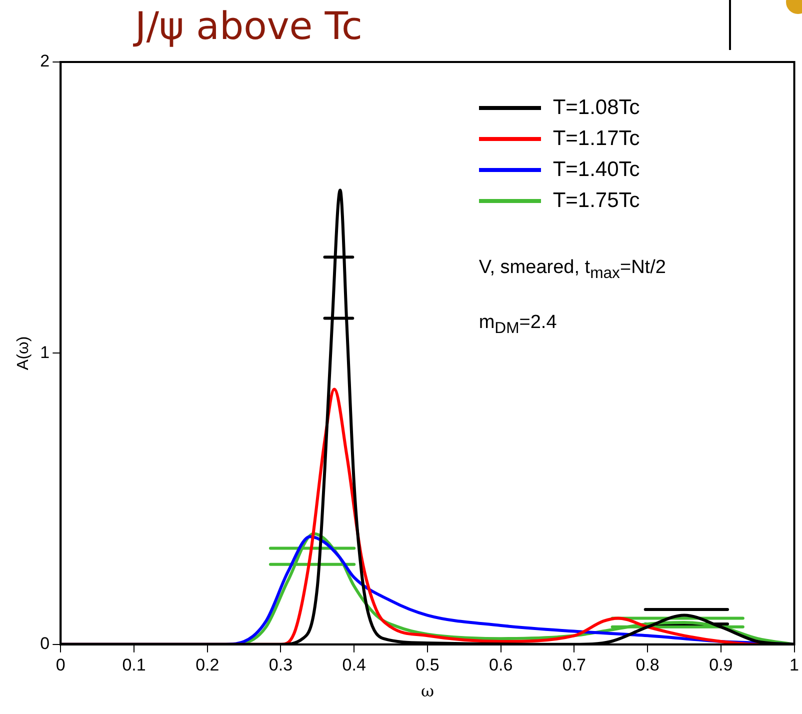  I want to click on chart-title: J/ψ above Tc, so click(248, 26).